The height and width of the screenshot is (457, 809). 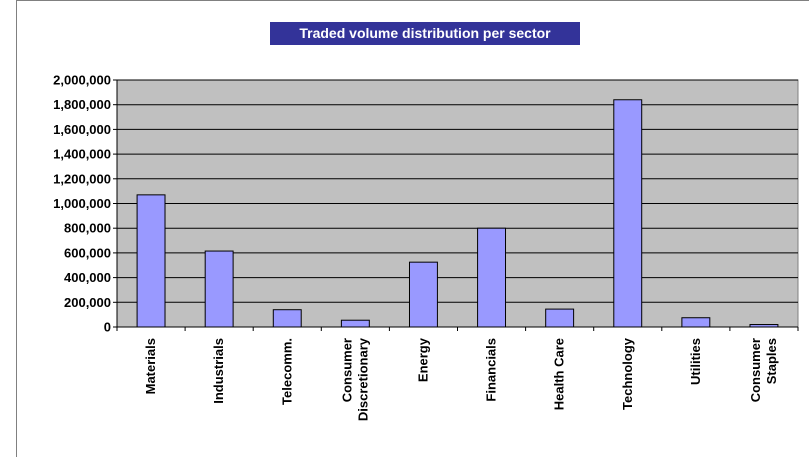 What do you see at coordinates (559, 374) in the screenshot?
I see `x-category-label: Health Care` at bounding box center [559, 374].